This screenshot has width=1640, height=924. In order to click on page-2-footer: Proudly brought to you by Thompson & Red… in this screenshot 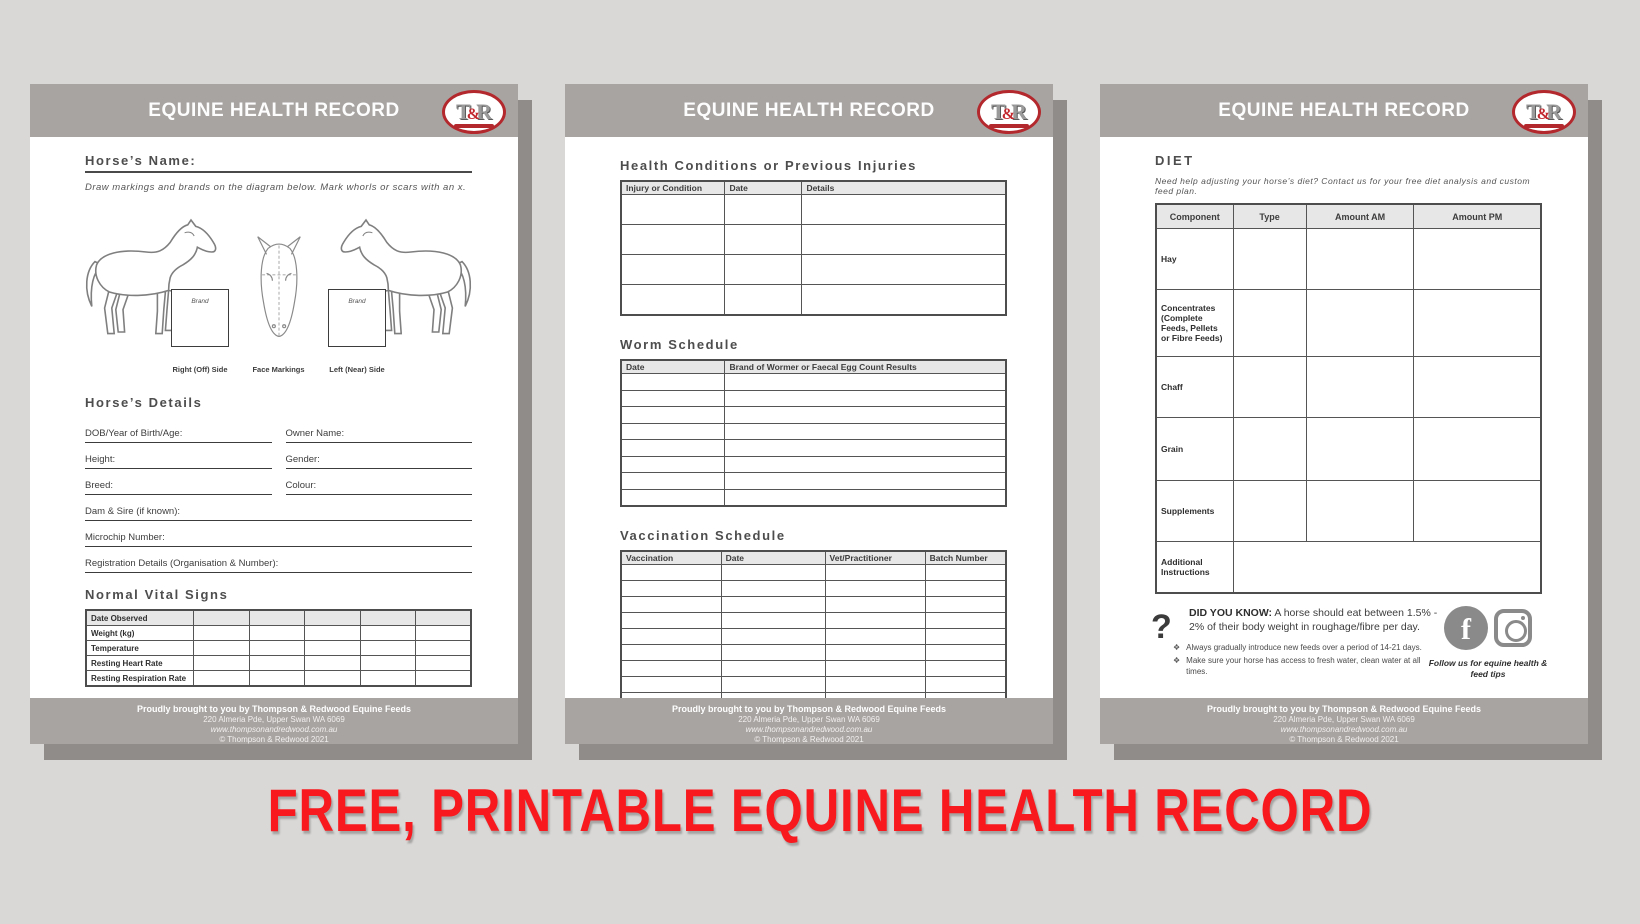, I will do `click(809, 721)`.